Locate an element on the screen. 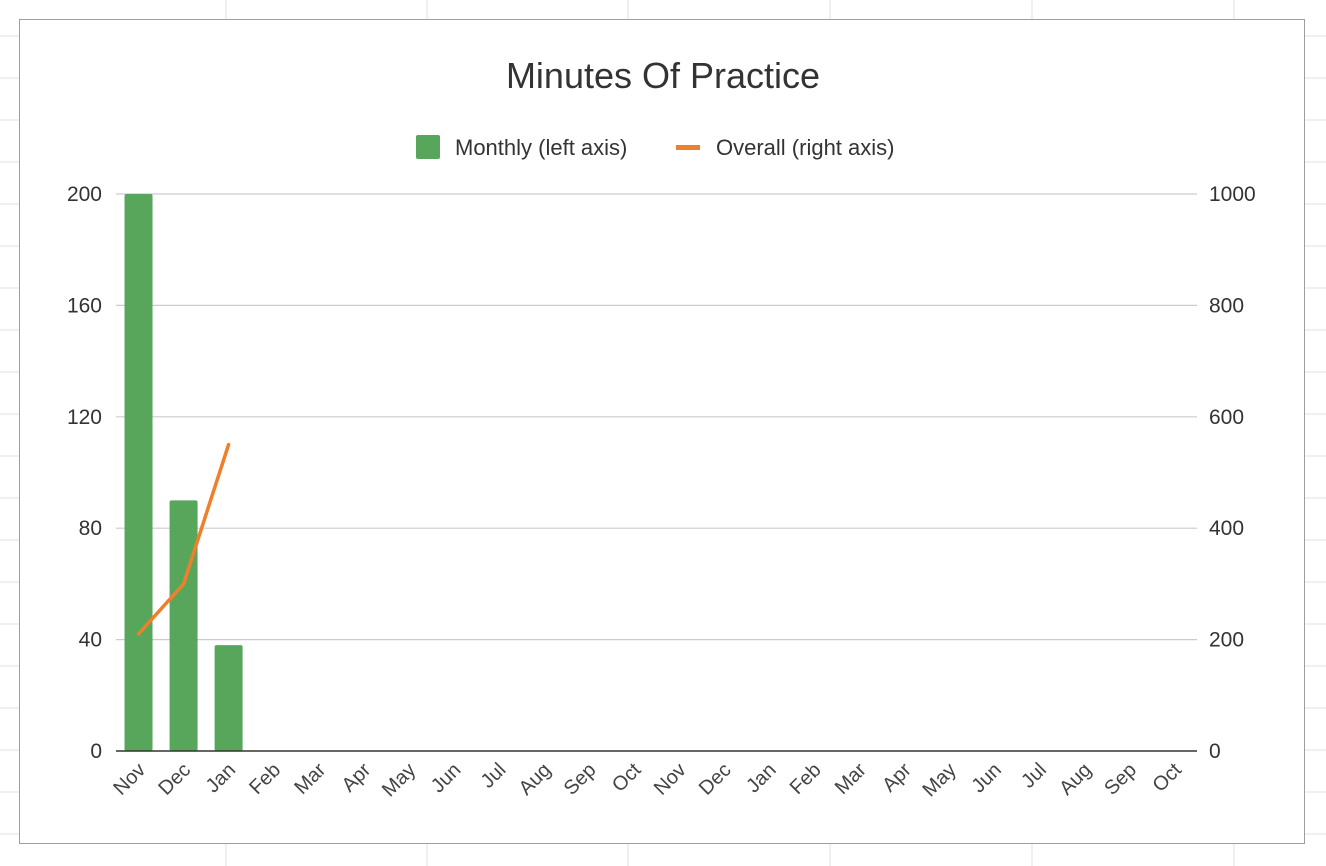  left-axis: 0 40 80 120 160 200 is located at coordinates (84, 473).